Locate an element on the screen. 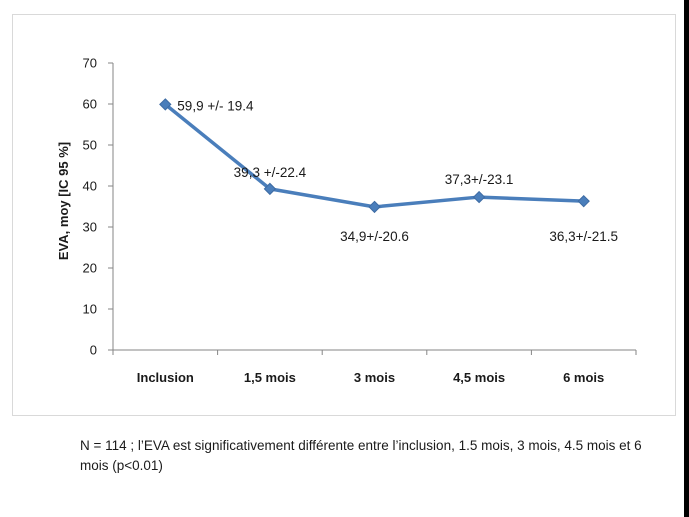 This screenshot has height=517, width=689. y-tick-label: 60 is located at coordinates (90, 104).